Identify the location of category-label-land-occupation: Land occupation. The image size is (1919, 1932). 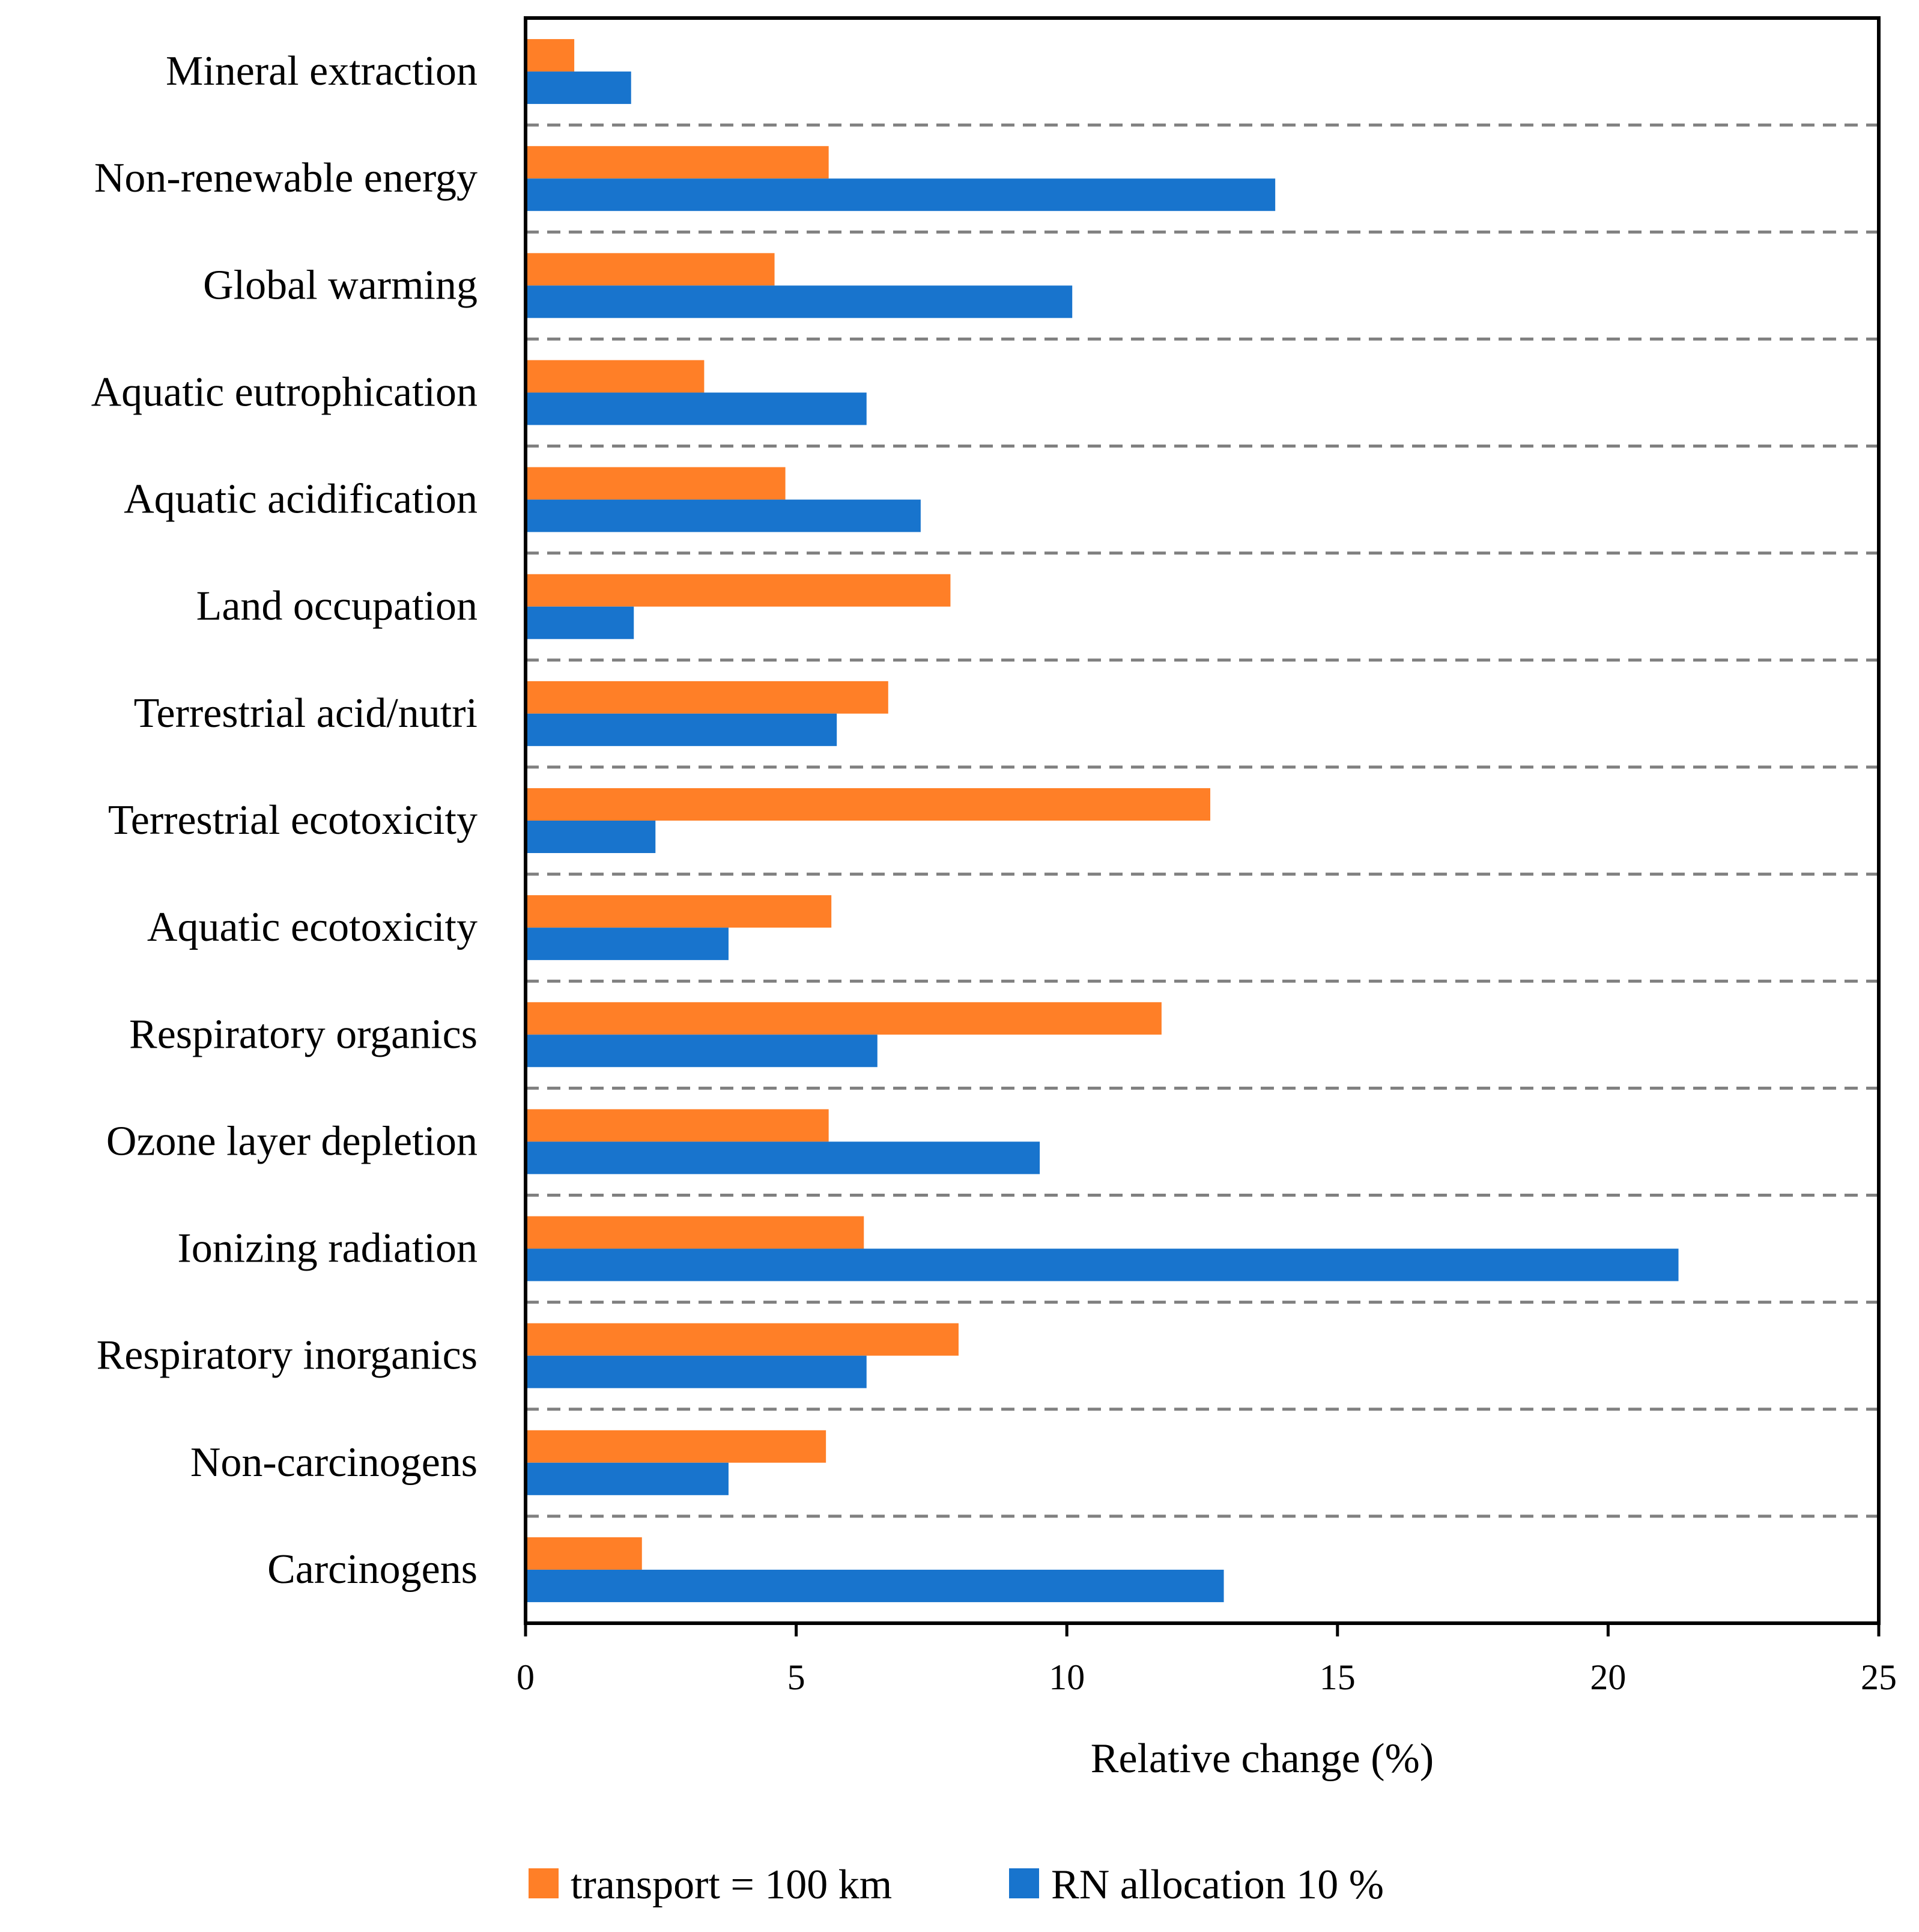
(336, 606).